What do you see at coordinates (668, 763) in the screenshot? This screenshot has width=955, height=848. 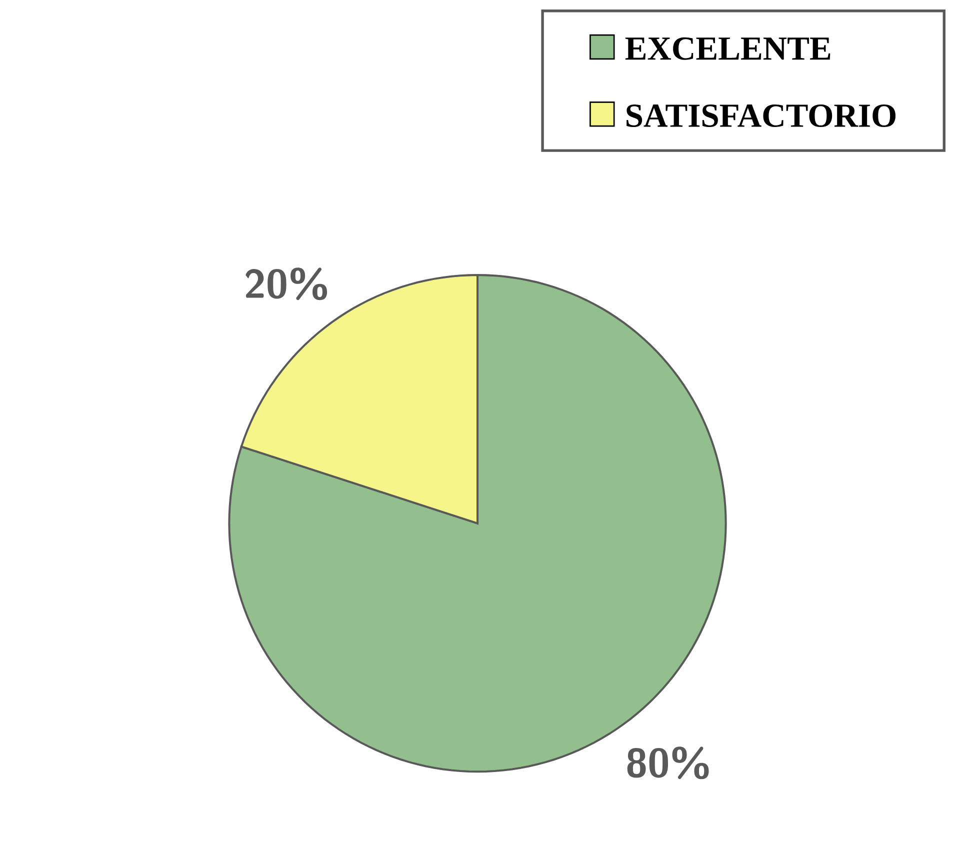 I see `data-label: 80%` at bounding box center [668, 763].